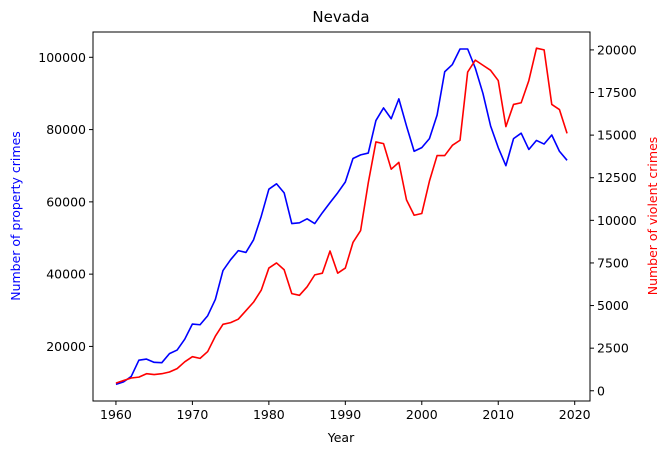 The height and width of the screenshot is (455, 671). I want to click on x-tick-label: 1960, so click(116, 414).